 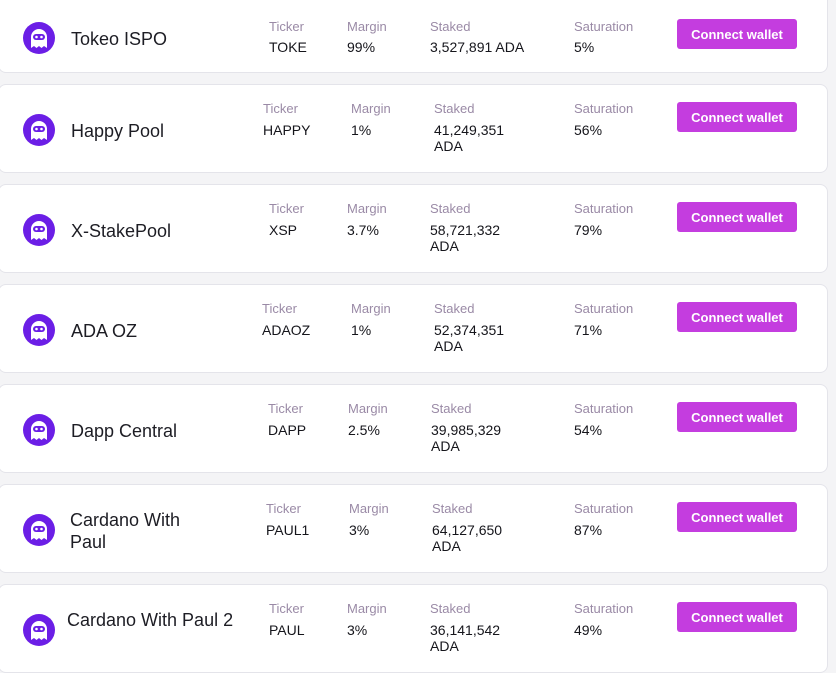 I want to click on ticker-value: PAUL1, so click(x=288, y=530).